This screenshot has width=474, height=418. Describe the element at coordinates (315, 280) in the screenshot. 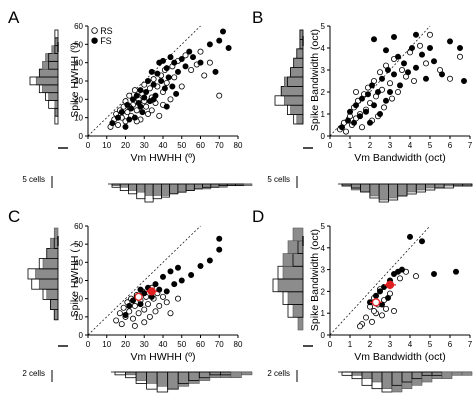

I see `panel-d-y-axis-label: Spike Bandwidth (oct)` at that location.